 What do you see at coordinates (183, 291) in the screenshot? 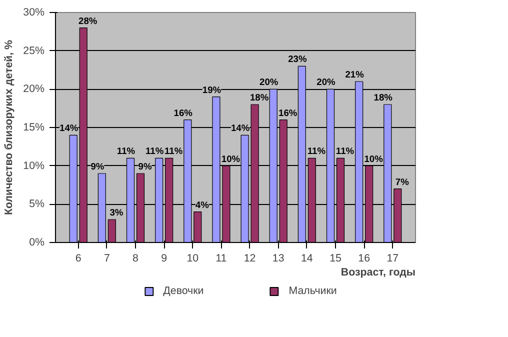
I see `legend-label: Девочки` at bounding box center [183, 291].